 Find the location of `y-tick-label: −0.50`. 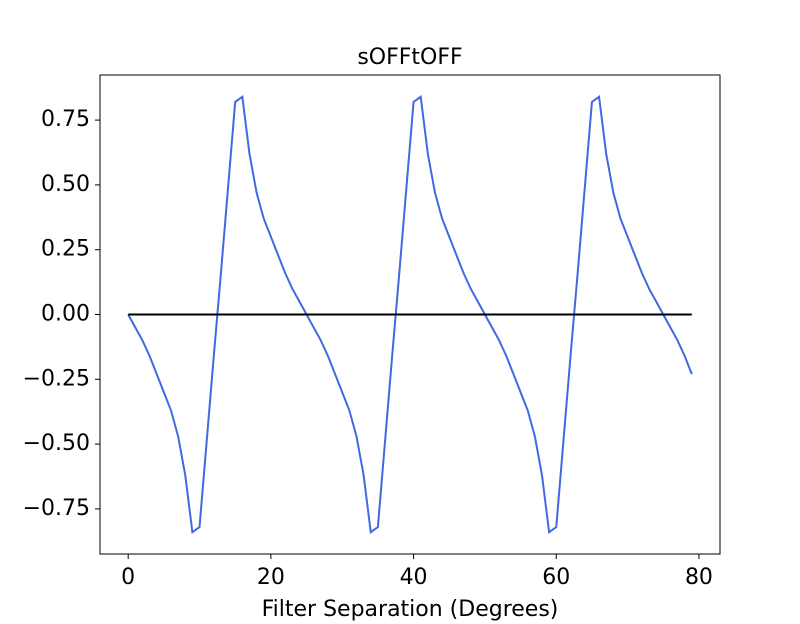

y-tick-label: −0.50 is located at coordinates (56, 443).